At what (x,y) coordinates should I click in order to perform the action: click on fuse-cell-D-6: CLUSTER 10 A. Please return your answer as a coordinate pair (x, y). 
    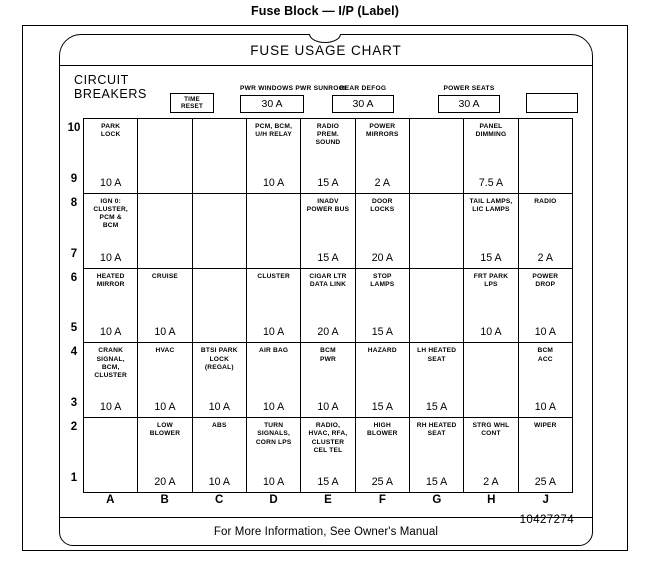
    Looking at the image, I should click on (273, 305).